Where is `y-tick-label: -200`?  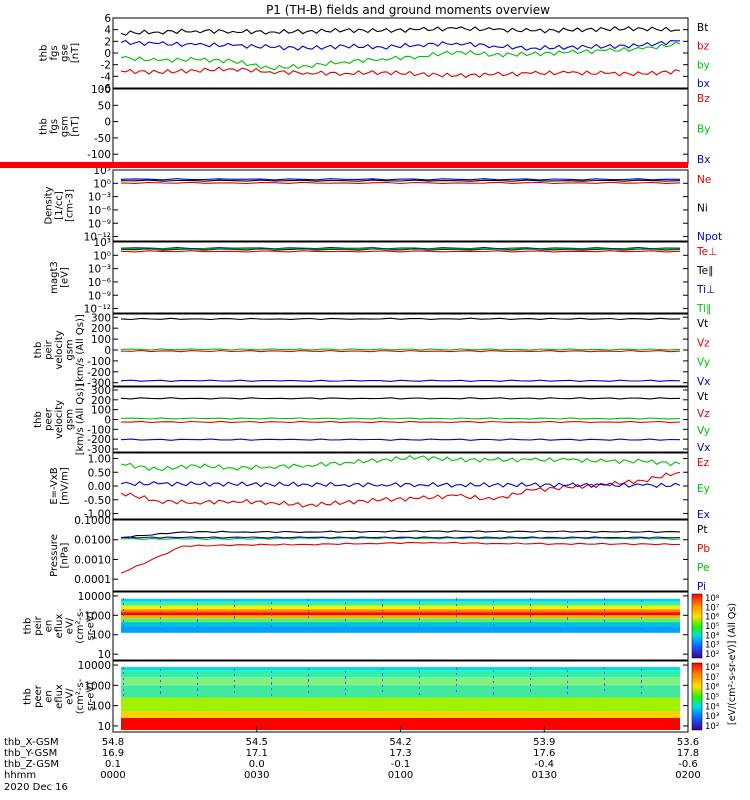
y-tick-label: -200 is located at coordinates (99, 373).